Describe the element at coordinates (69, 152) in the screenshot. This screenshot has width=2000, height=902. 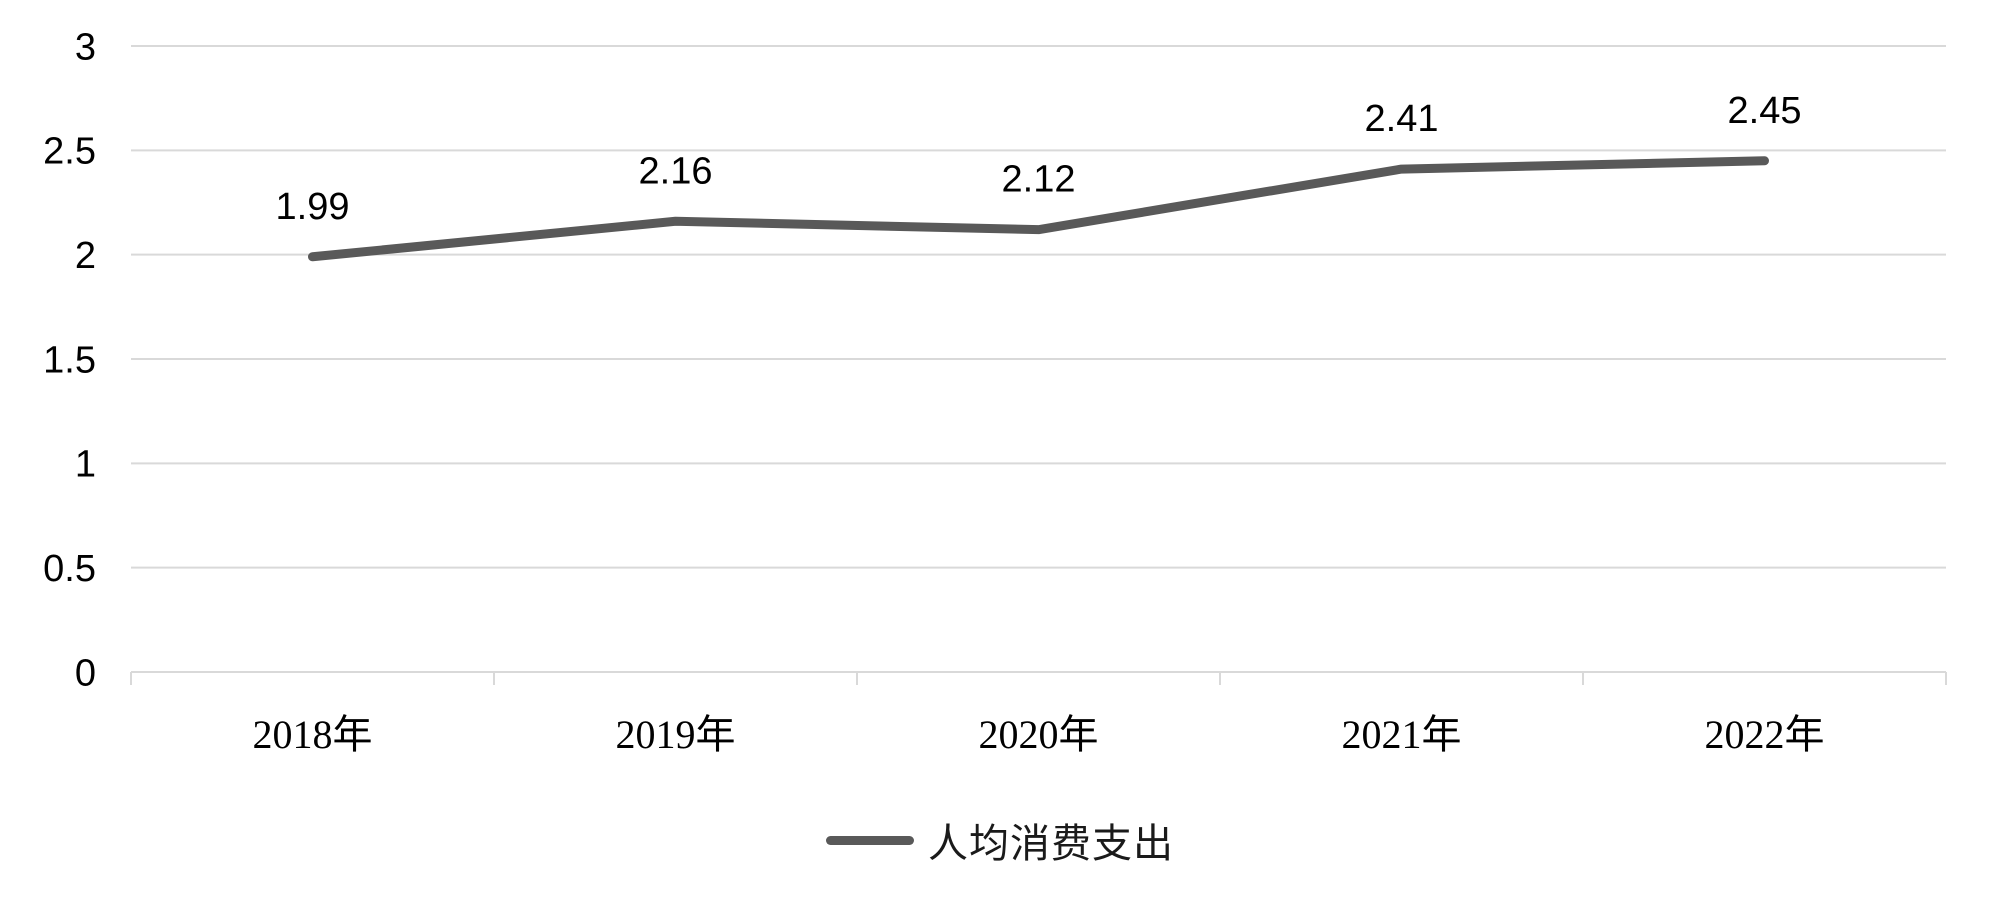
I see `y-axis-tick-label: 2.5` at that location.